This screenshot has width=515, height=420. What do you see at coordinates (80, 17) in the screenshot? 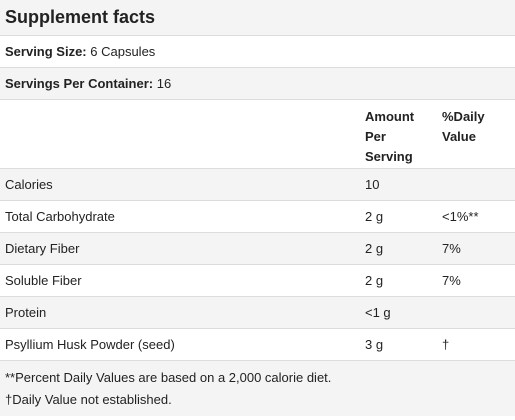
I see `panel-title: Supplement facts` at bounding box center [80, 17].